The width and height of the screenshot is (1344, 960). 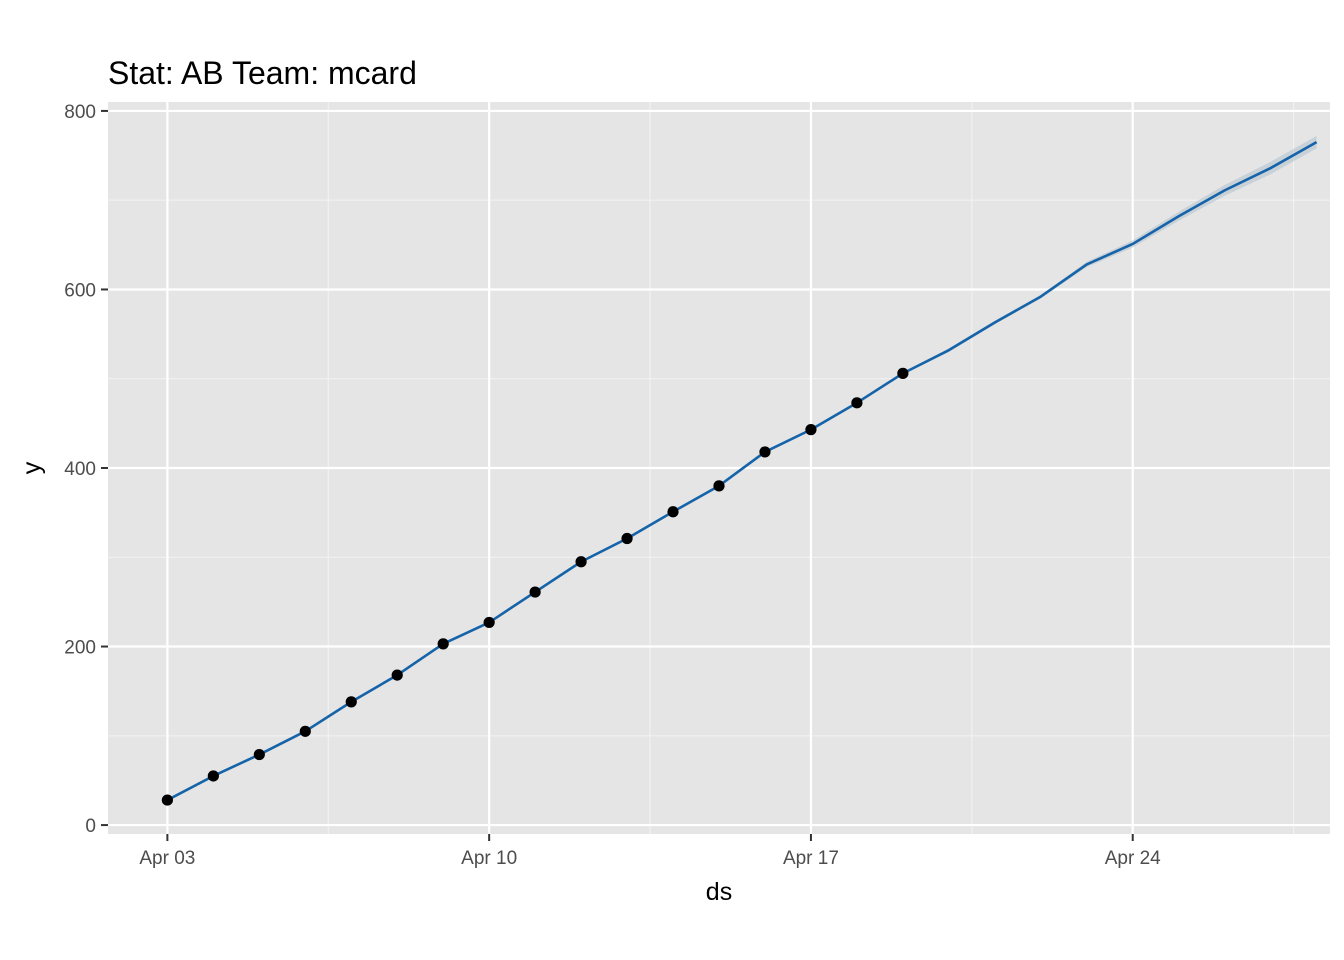 I want to click on x-tick-label: Apr 03, so click(x=167, y=858).